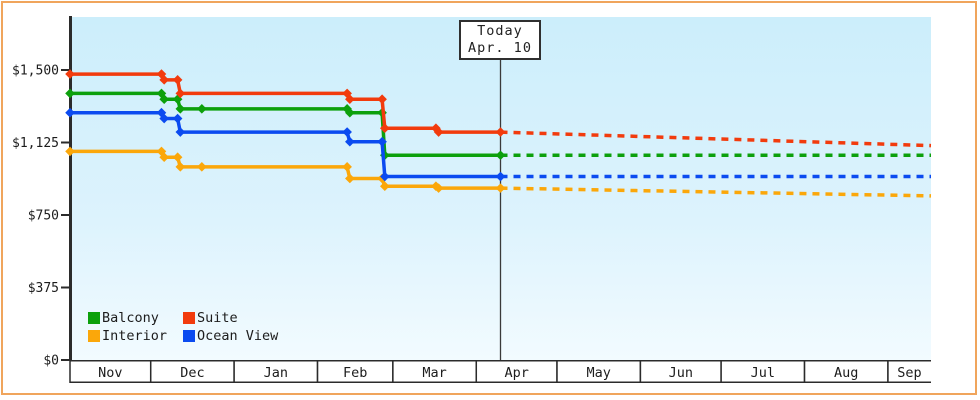  I want to click on month-cell-border, so click(909, 371).